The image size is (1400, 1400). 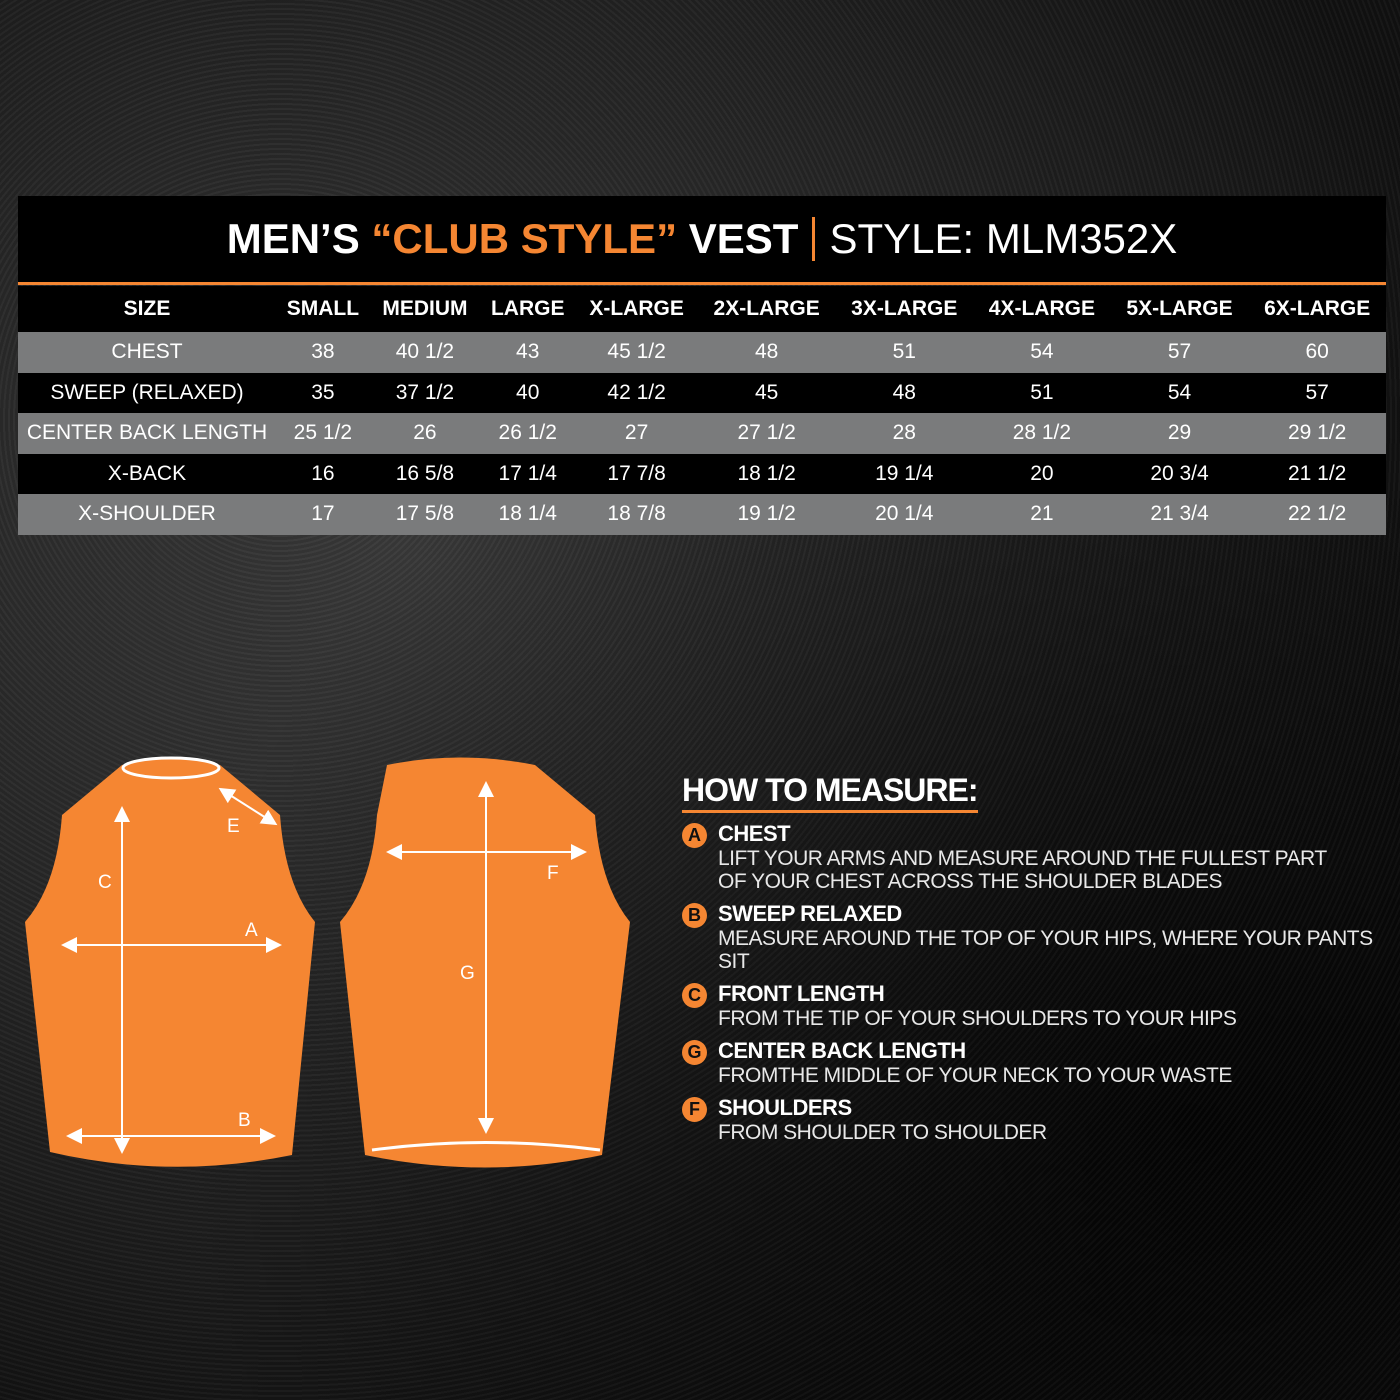 What do you see at coordinates (1317, 352) in the screenshot?
I see `table-cell: 60` at bounding box center [1317, 352].